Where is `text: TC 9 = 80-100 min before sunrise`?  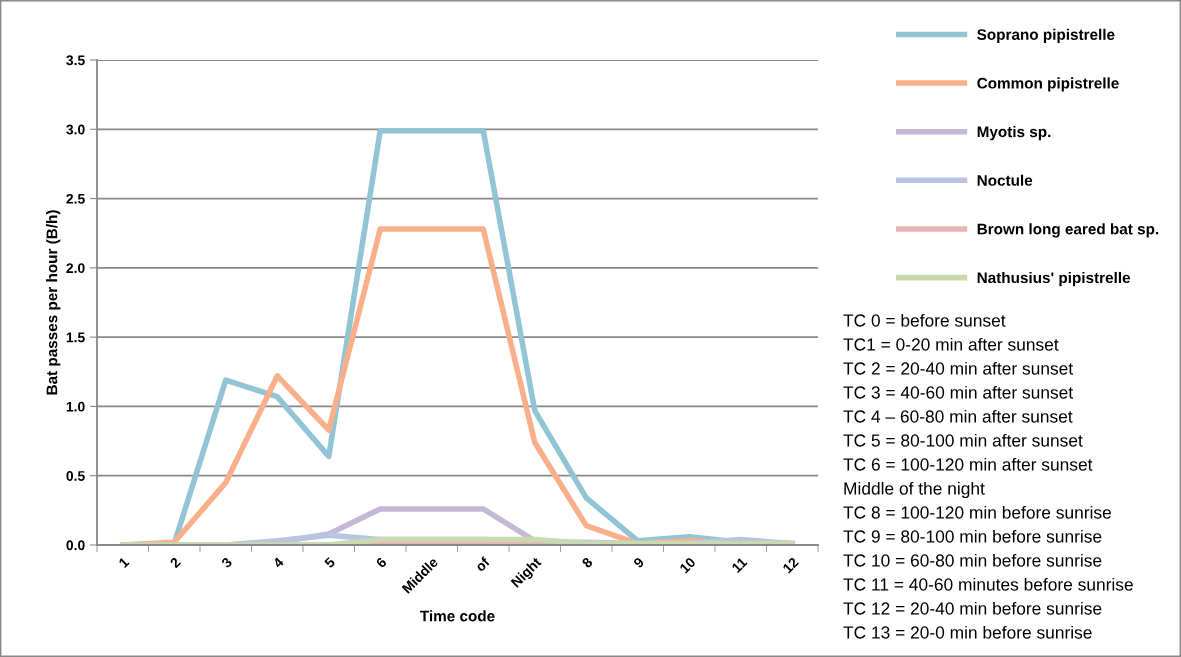 text: TC 9 = 80-100 min before sunrise is located at coordinates (972, 536).